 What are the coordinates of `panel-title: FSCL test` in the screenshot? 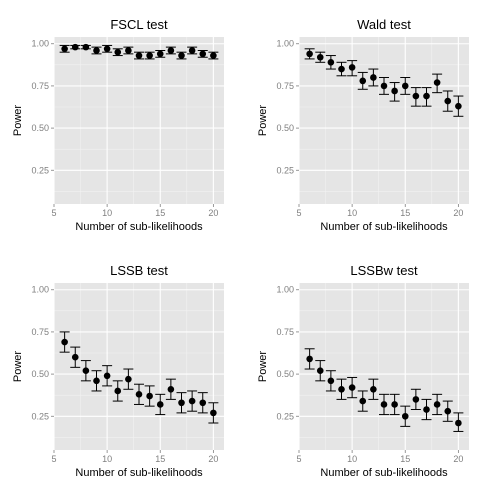 It's located at (139, 24).